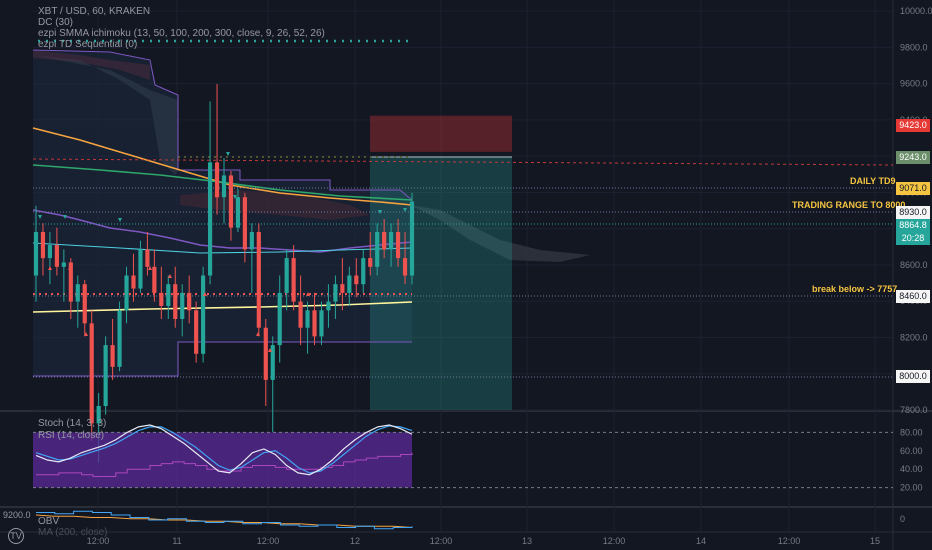  Describe the element at coordinates (914, 337) in the screenshot. I see `y-tick-label: 8200.0` at that location.